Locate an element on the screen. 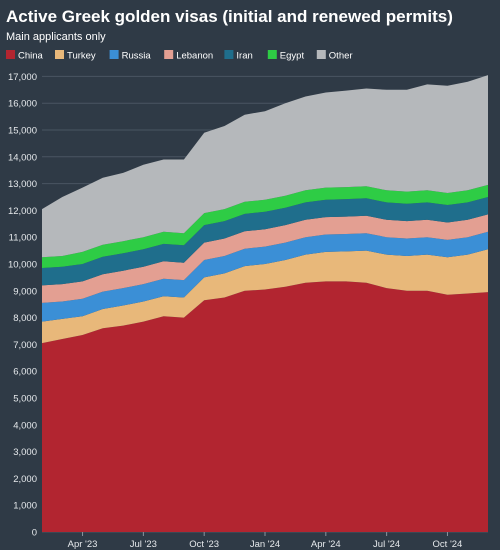 The image size is (500, 550). y-tick-label: 10,000 is located at coordinates (22, 265).